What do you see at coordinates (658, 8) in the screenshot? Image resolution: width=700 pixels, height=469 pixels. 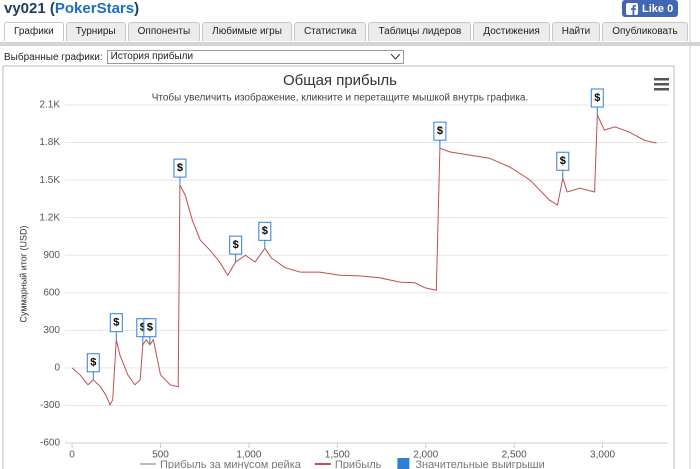 I see `like-text: Like 0` at bounding box center [658, 8].